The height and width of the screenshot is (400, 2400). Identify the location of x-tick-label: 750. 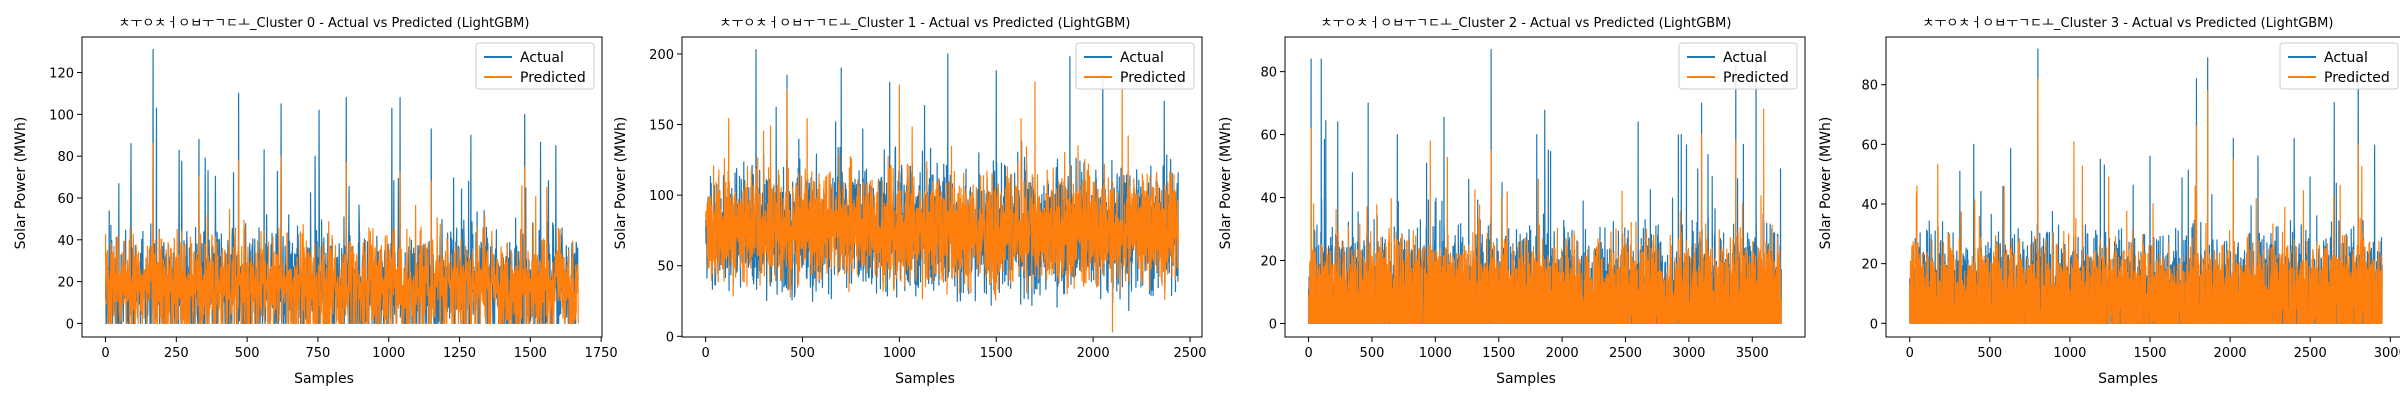
(318, 353).